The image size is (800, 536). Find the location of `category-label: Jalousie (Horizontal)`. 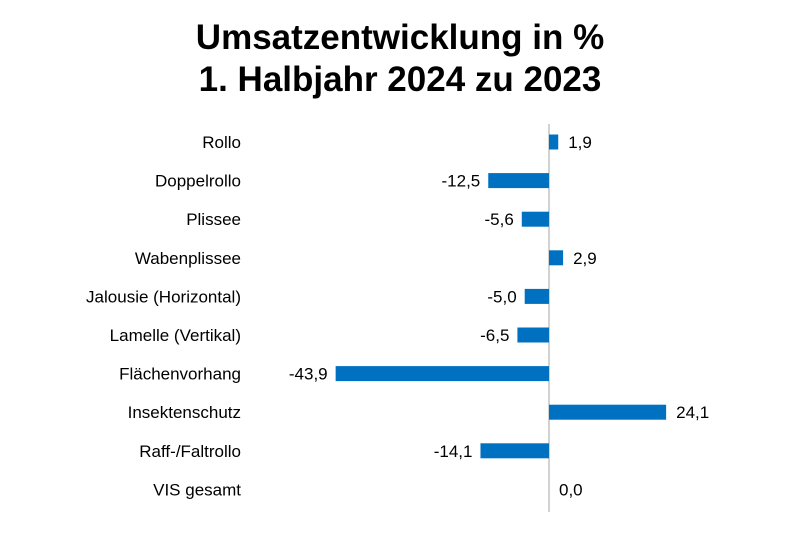

category-label: Jalousie (Horizontal) is located at coordinates (163, 296).